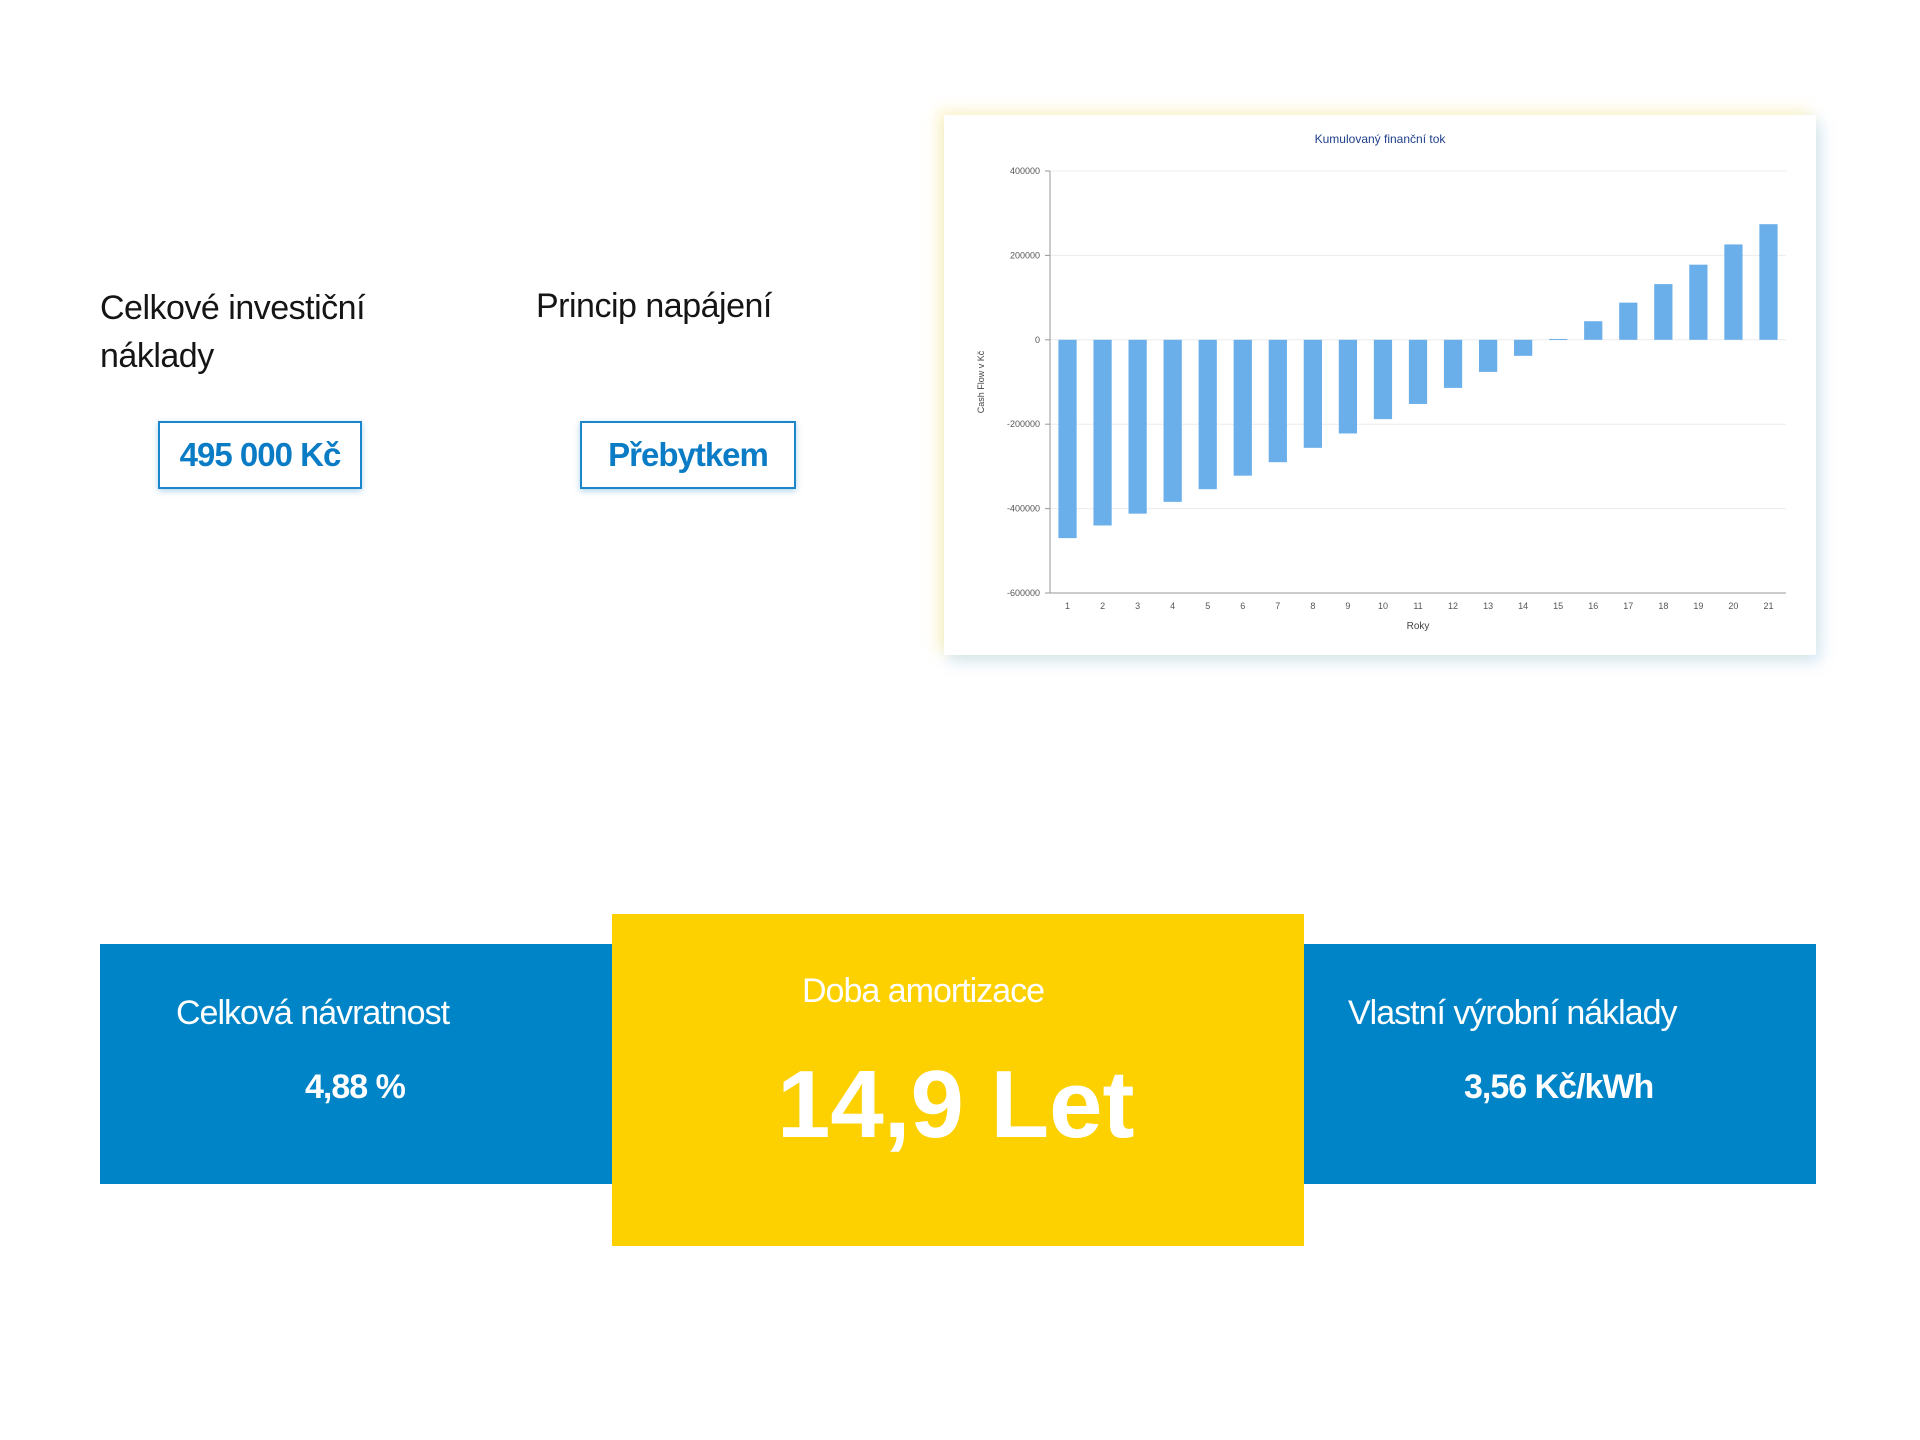  What do you see at coordinates (1488, 606) in the screenshot?
I see `chart-x-tick-label: 13` at bounding box center [1488, 606].